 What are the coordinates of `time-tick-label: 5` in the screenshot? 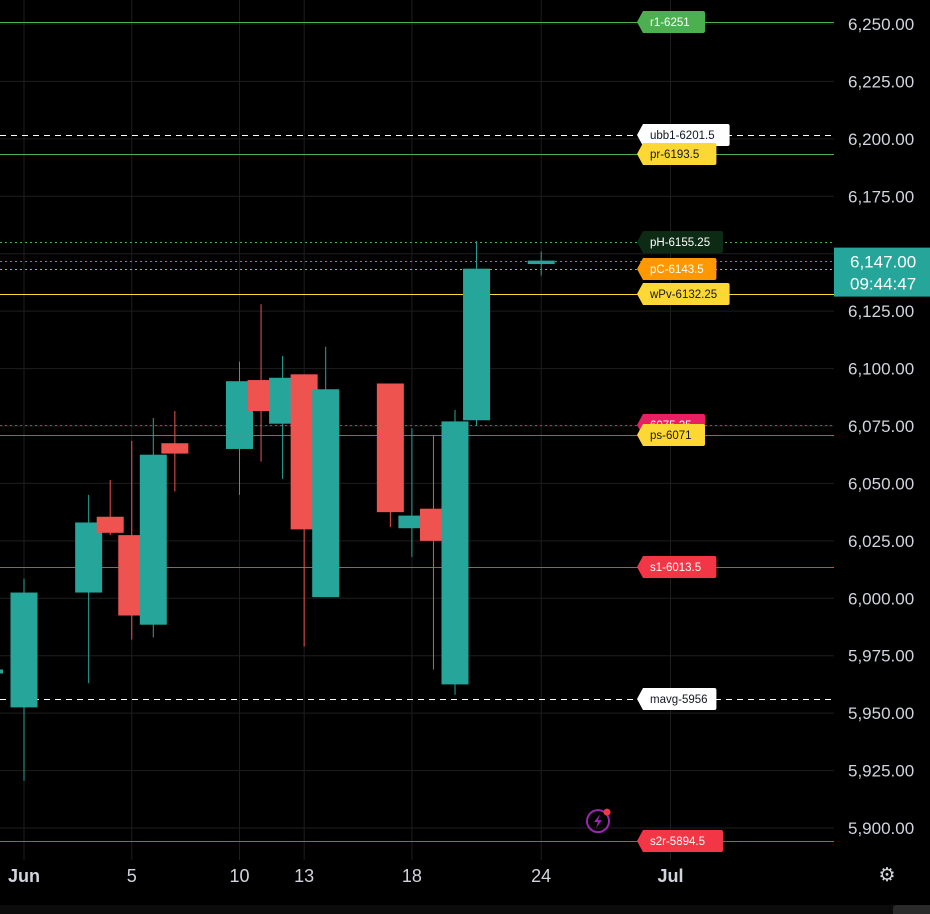 It's located at (132, 876).